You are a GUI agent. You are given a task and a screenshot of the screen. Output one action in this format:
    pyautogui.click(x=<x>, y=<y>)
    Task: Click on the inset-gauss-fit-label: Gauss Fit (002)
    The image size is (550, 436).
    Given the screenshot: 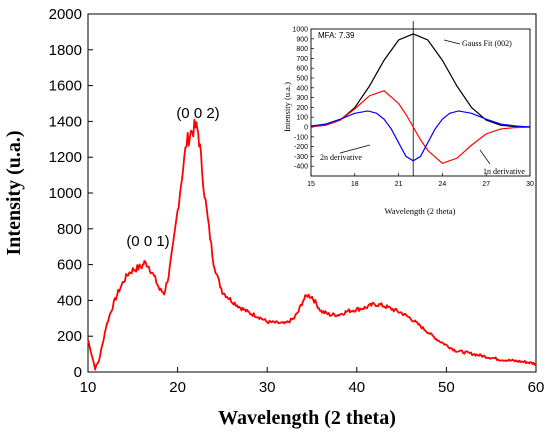 What is the action you would take?
    pyautogui.click(x=487, y=43)
    